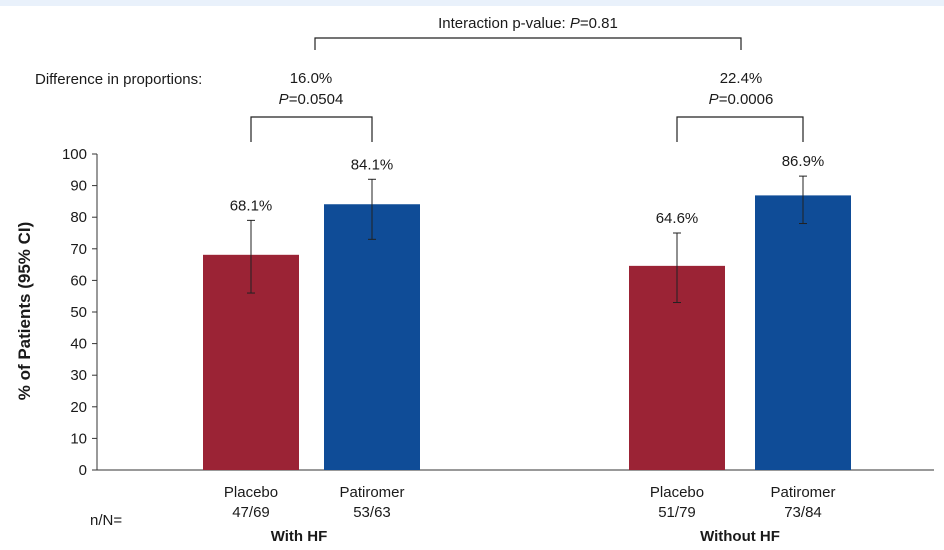 This screenshot has width=944, height=550. I want to click on interaction-label: Interaction p-value: P=0.81, so click(528, 23).